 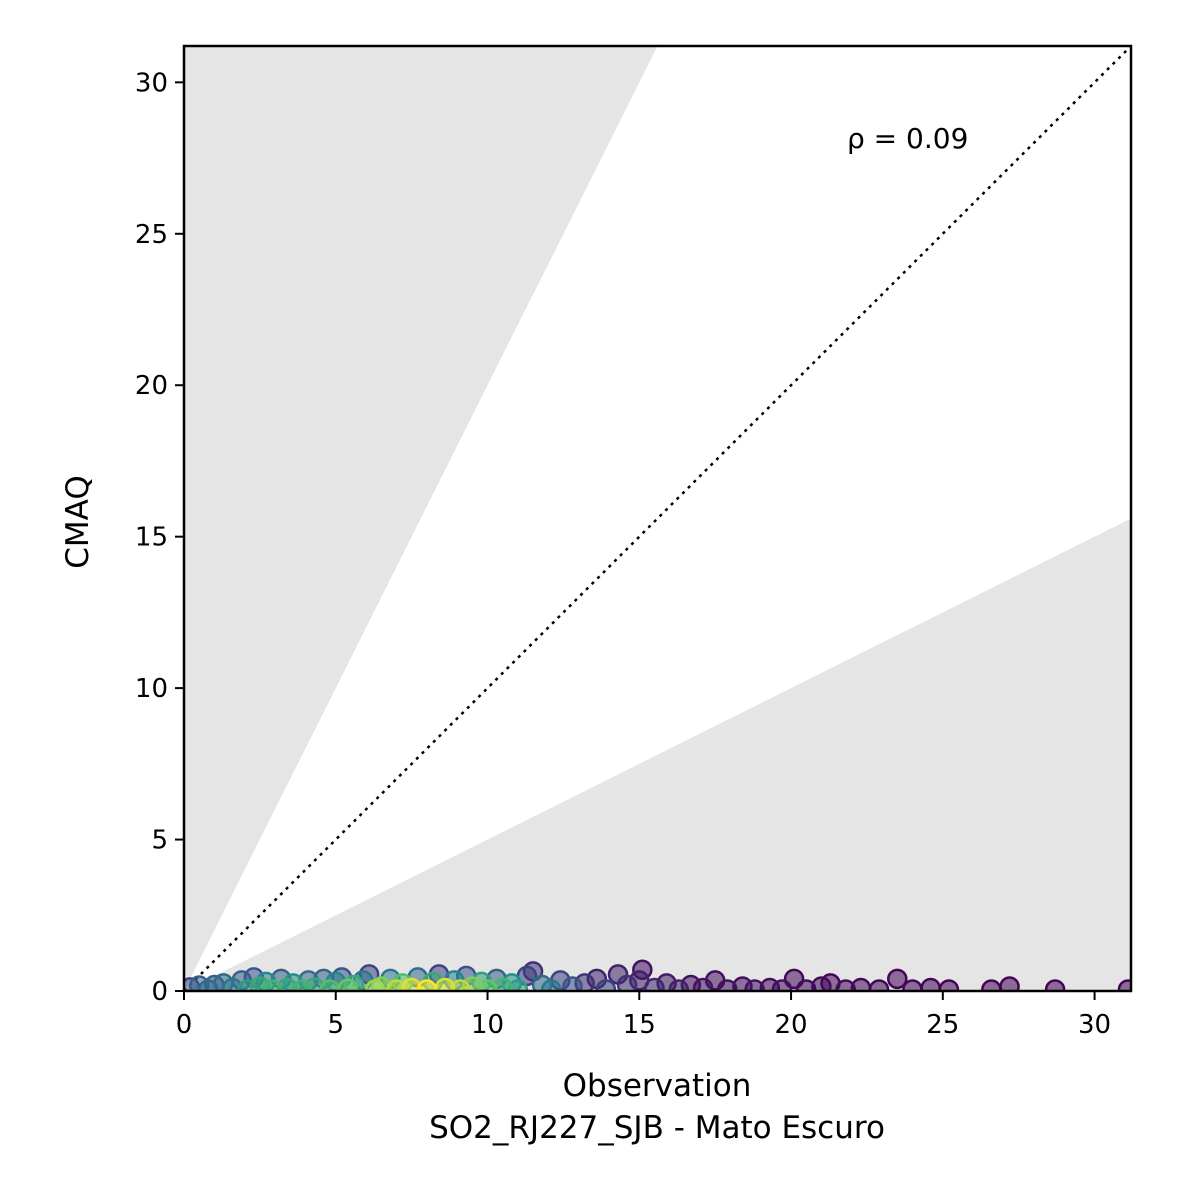 I want to click on x-tick-label: 30, so click(x=1094, y=1025).